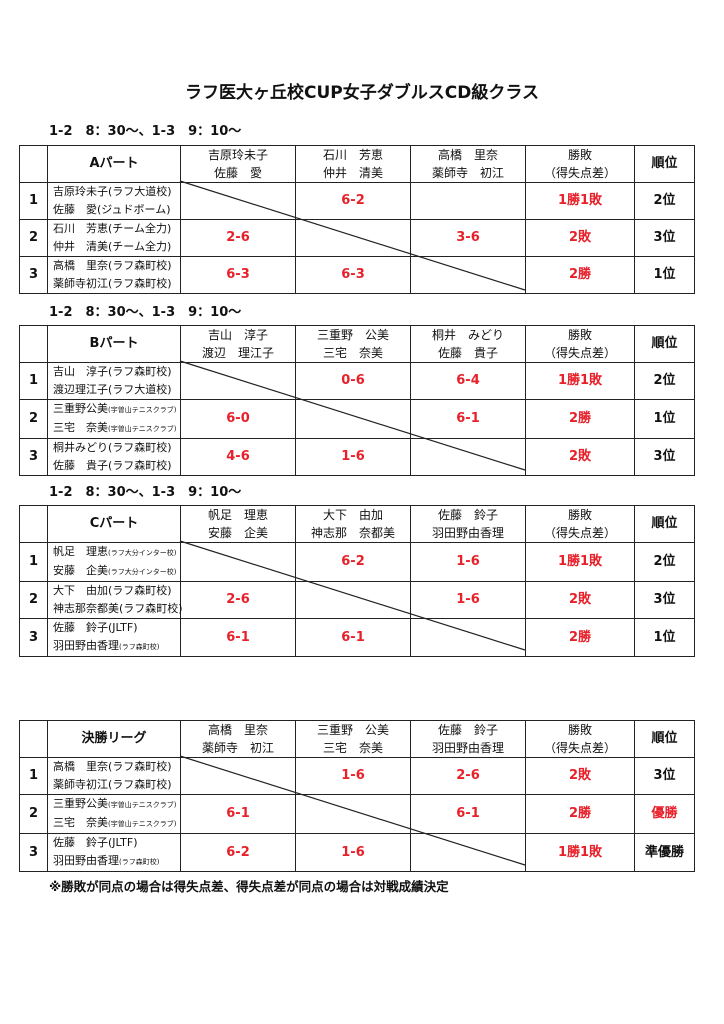  Describe the element at coordinates (238, 457) in the screenshot. I see `match-score: 4-6` at that location.